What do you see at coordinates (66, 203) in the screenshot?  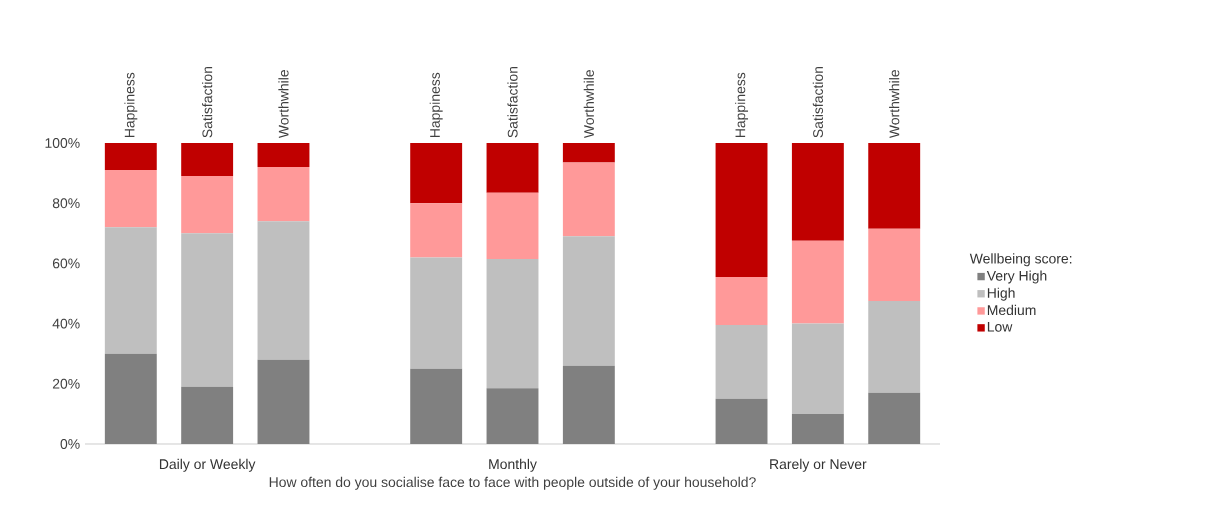 I see `y-tick-label: 80%` at bounding box center [66, 203].